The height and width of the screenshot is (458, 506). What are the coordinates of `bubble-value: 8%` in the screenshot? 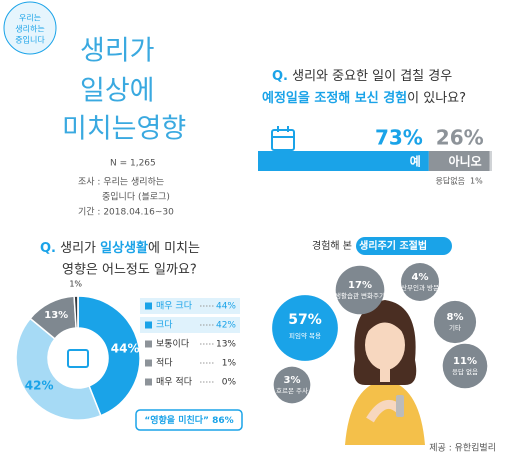 It's located at (455, 317).